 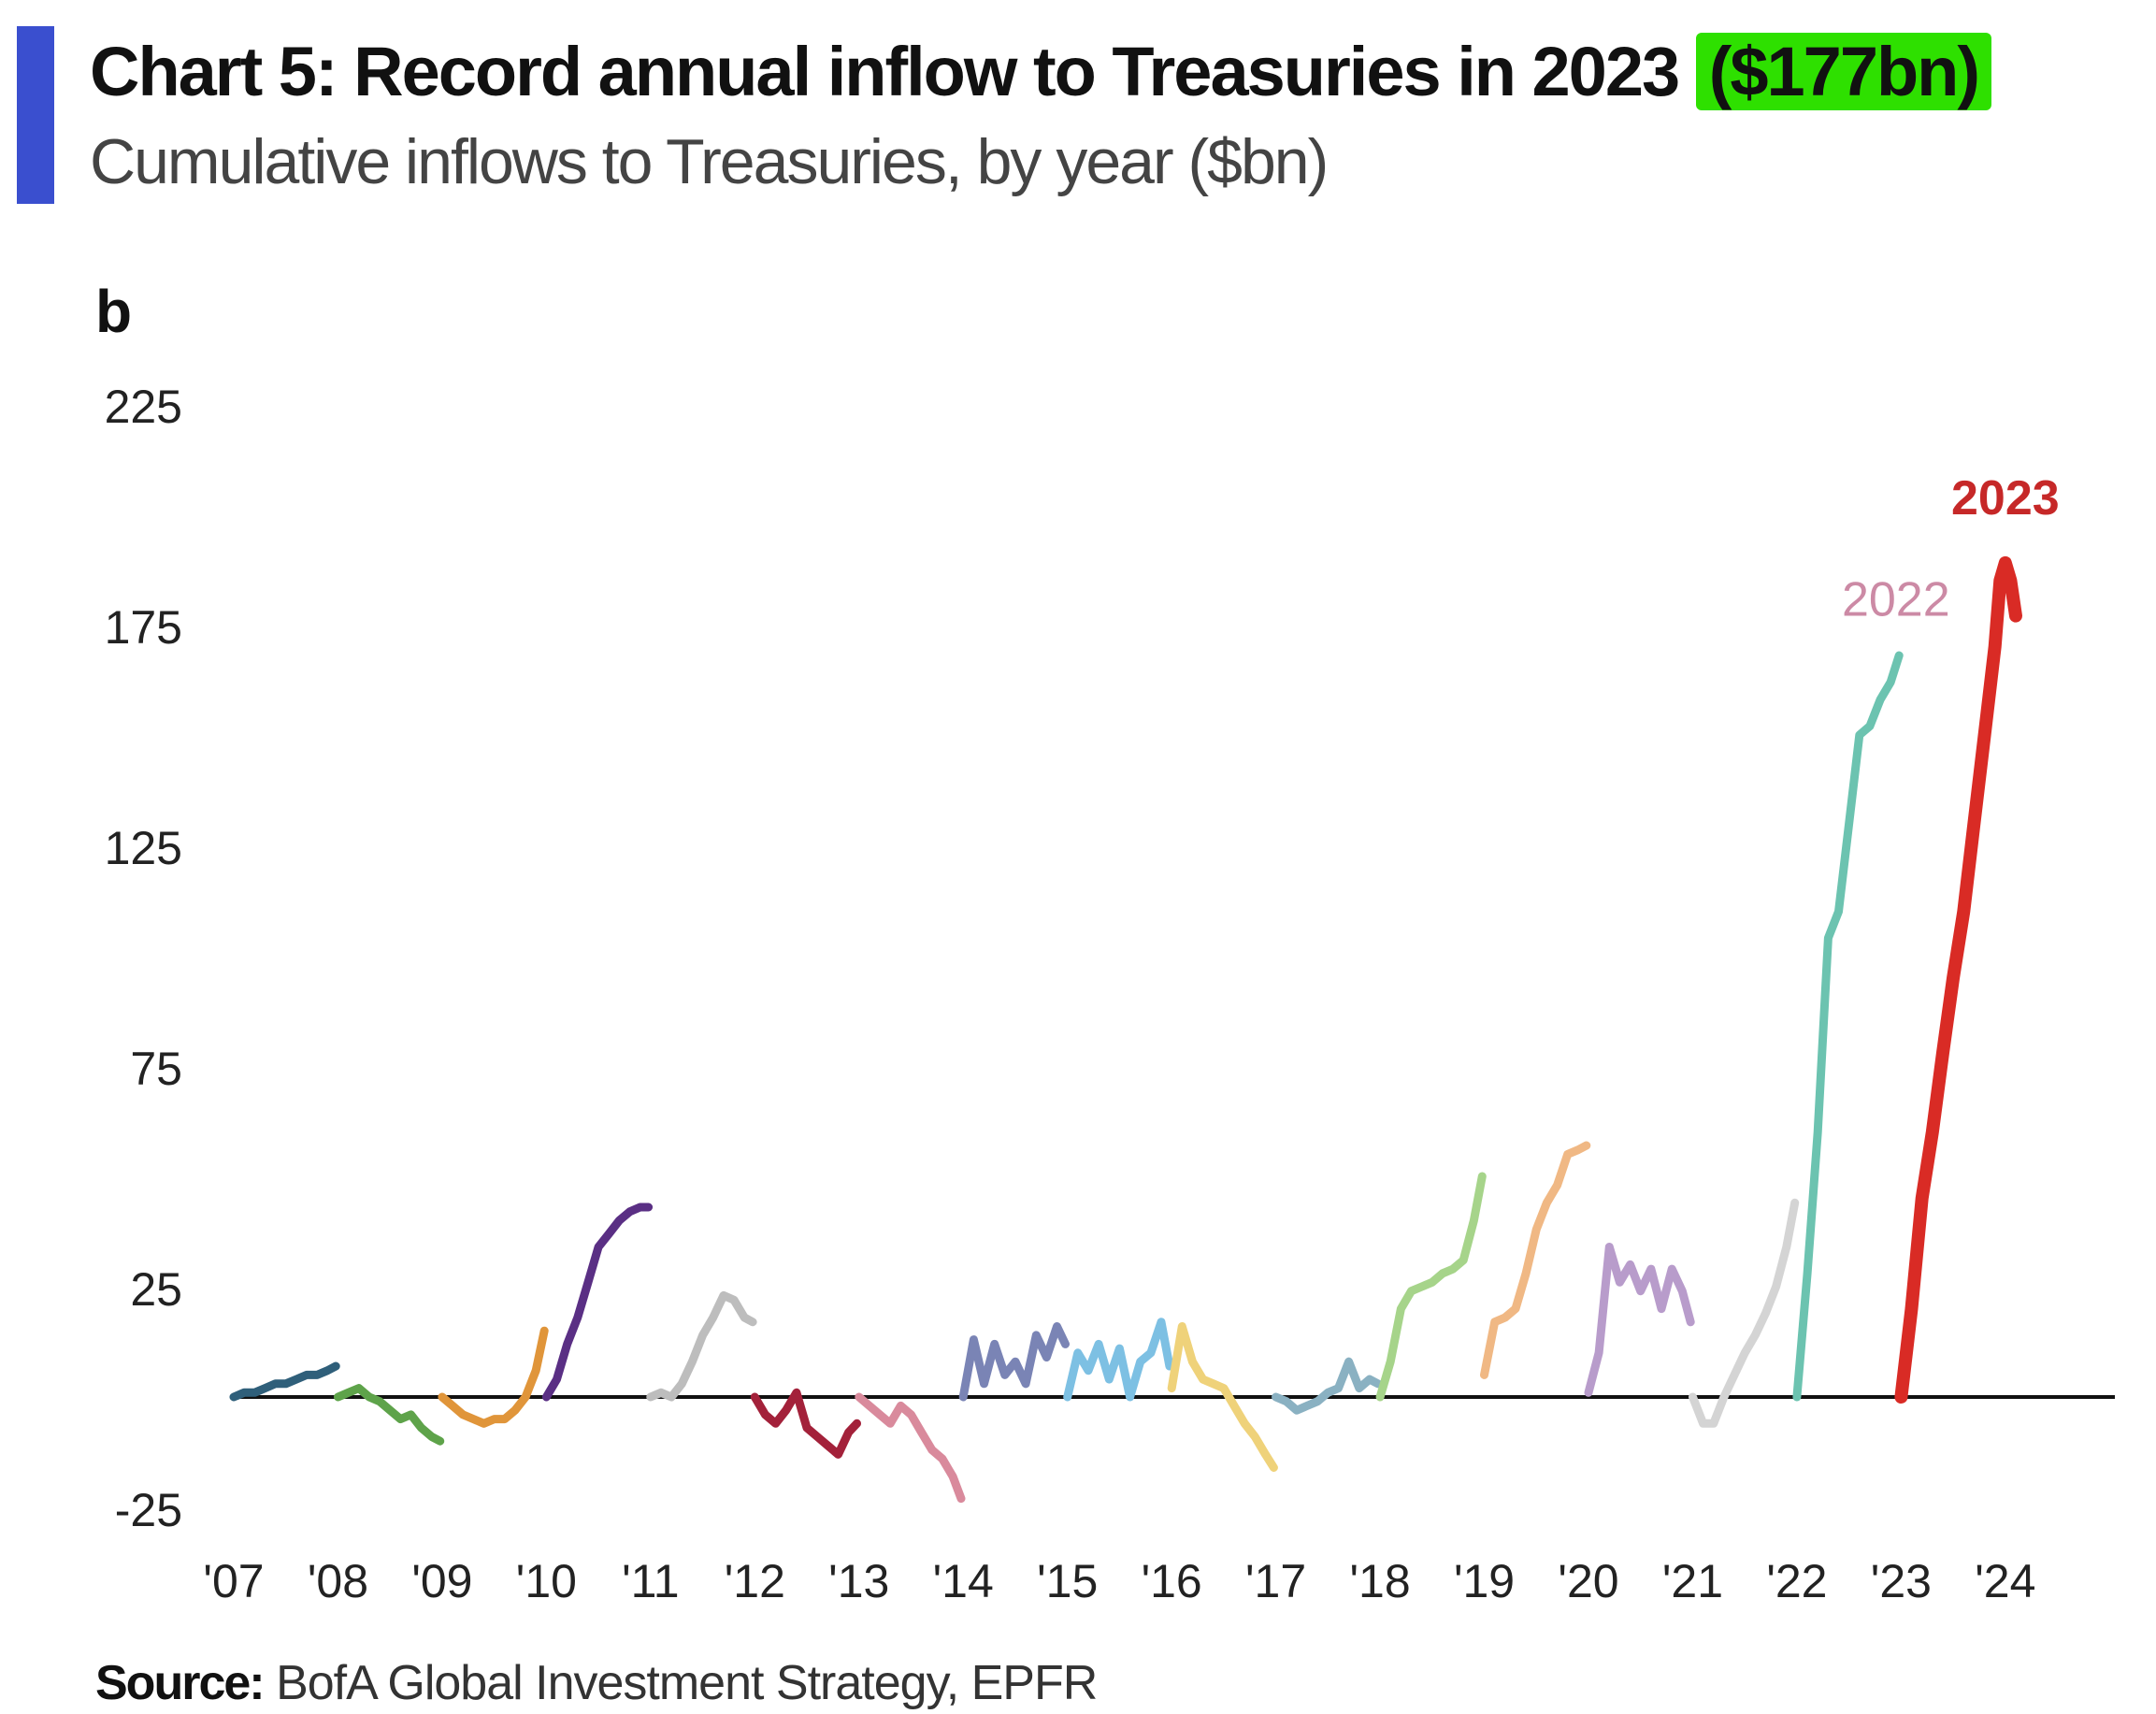 I want to click on series-line-2016, so click(x=1222, y=1397).